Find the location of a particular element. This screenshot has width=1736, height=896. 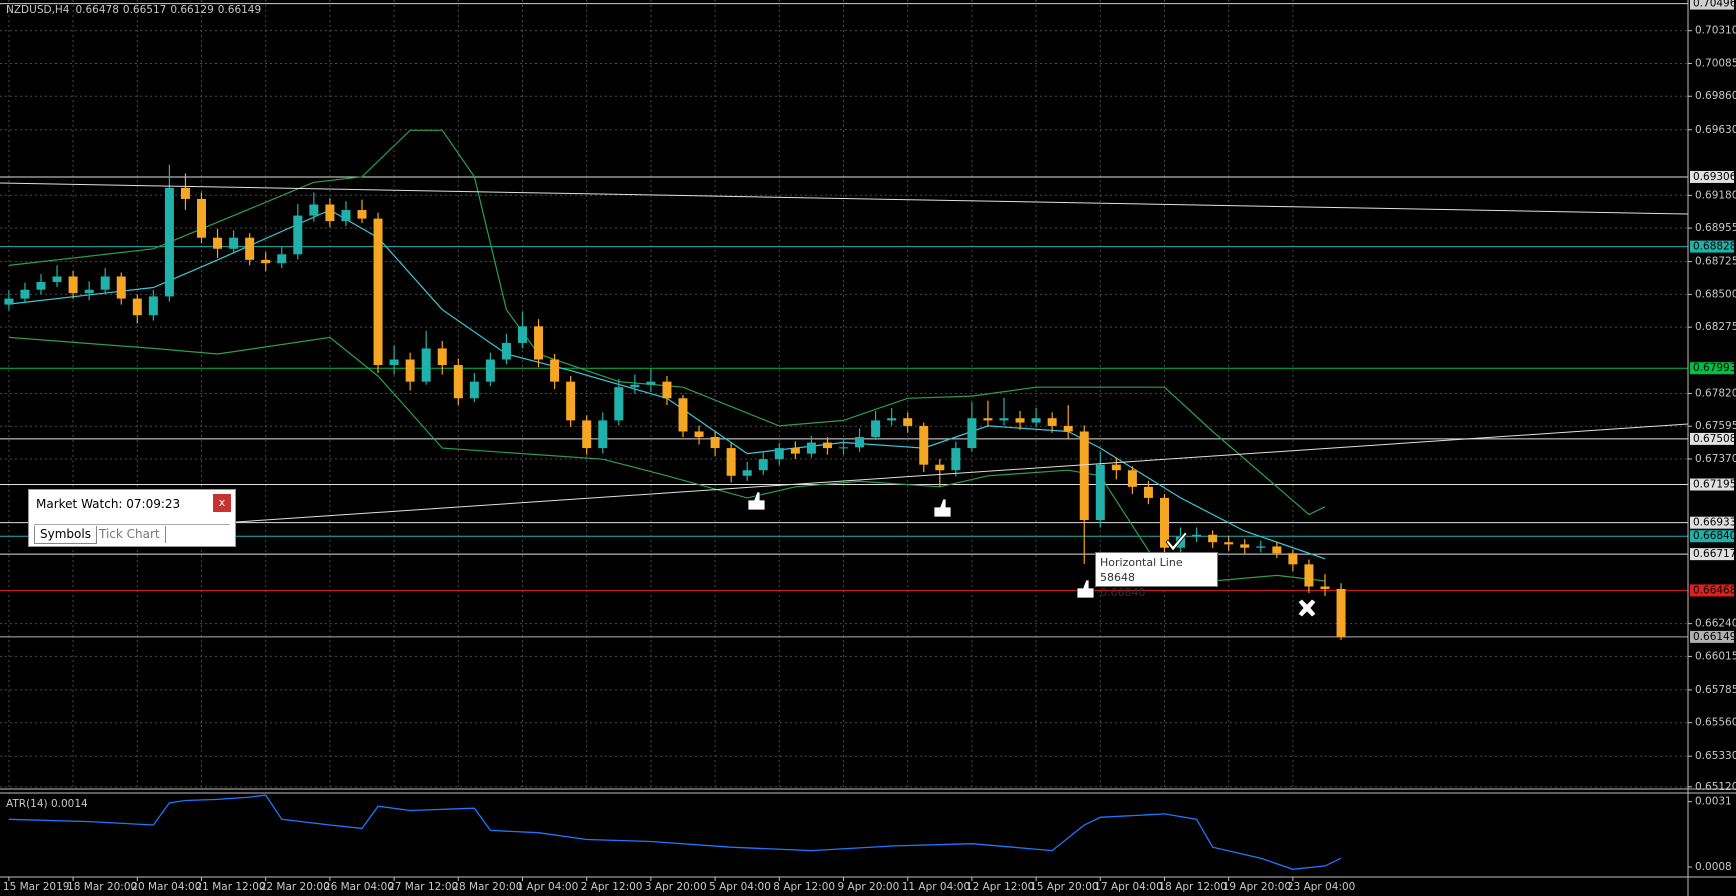

x-tick-label: 15 Mar 2019 is located at coordinates (36, 887).